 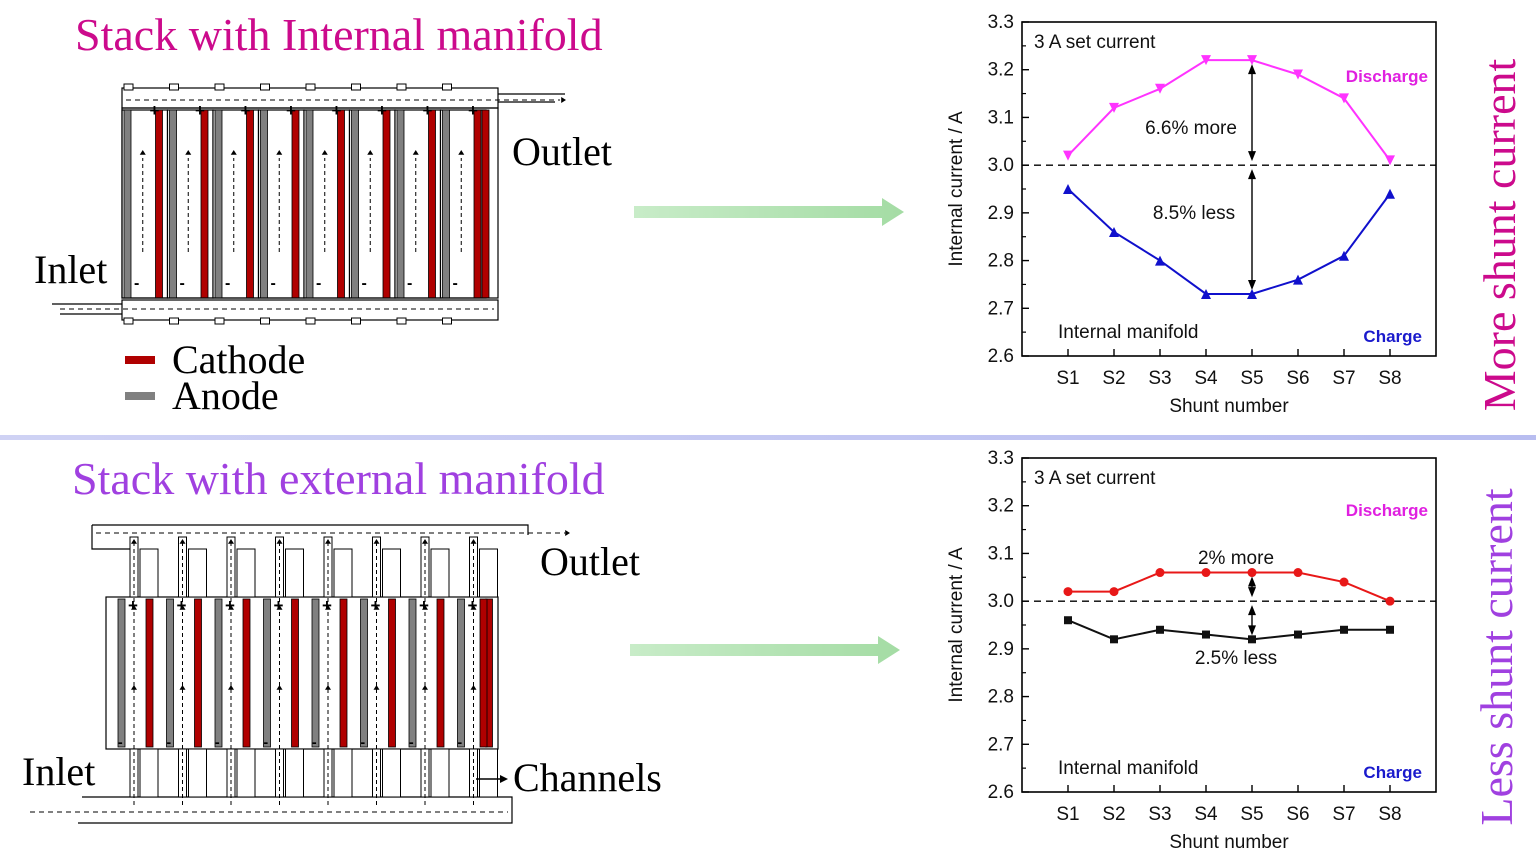 I want to click on channels-pointer-arrow, so click(x=492, y=779).